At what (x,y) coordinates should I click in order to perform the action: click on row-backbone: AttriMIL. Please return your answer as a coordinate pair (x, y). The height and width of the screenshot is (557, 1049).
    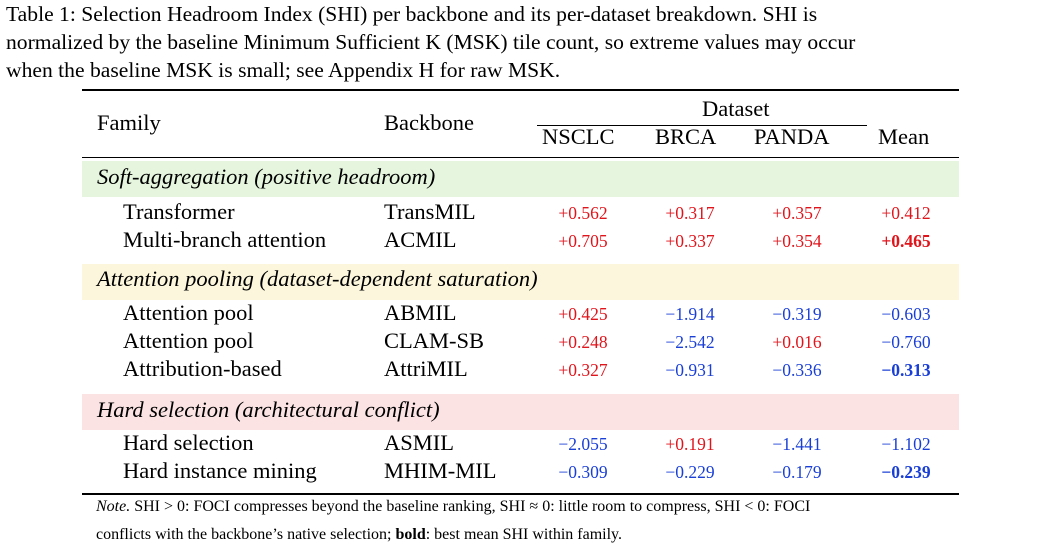
    Looking at the image, I should click on (426, 368).